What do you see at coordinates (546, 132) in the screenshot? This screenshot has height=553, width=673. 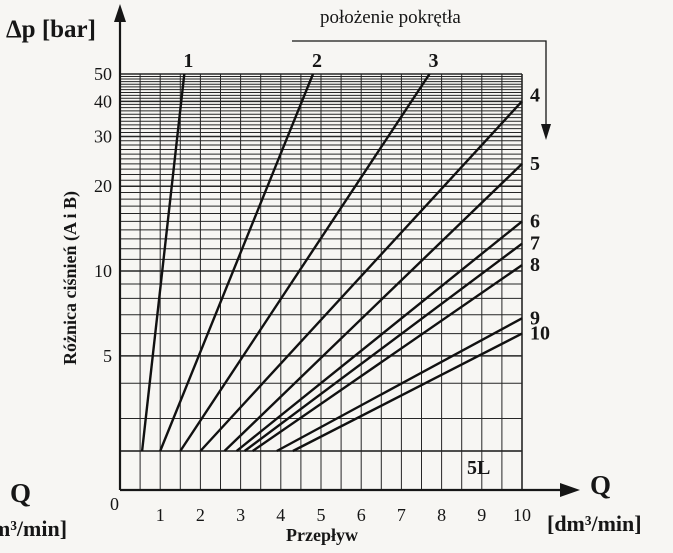 I see `knob-position-arrowhead` at bounding box center [546, 132].